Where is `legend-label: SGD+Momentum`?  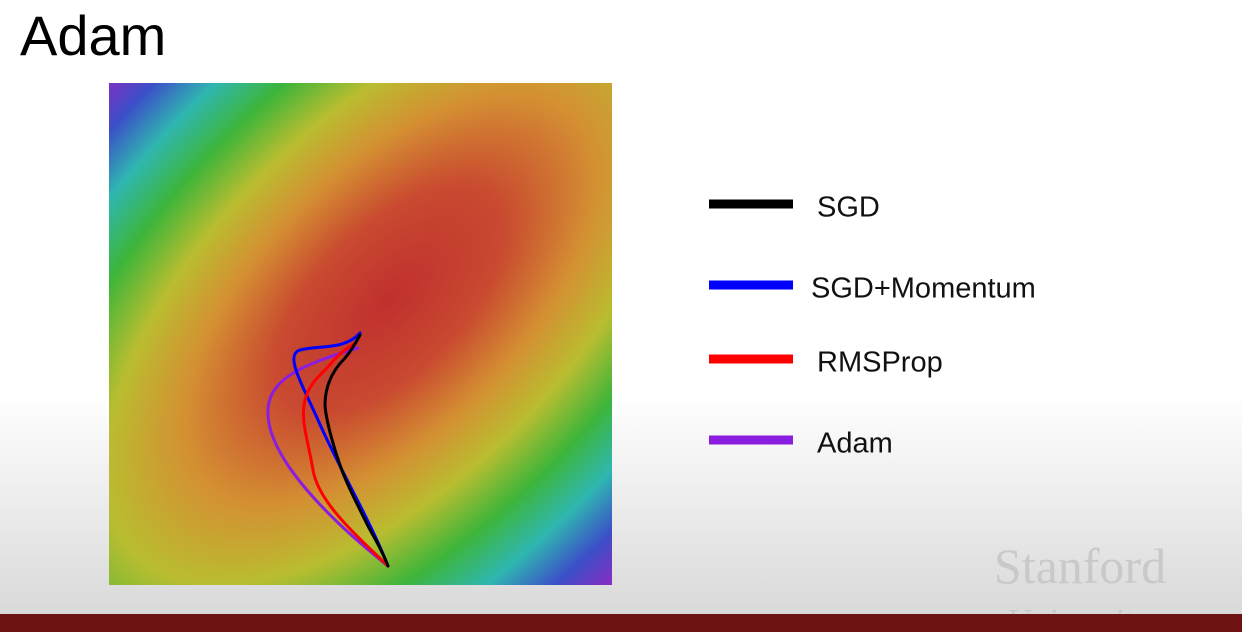
legend-label: SGD+Momentum is located at coordinates (923, 289).